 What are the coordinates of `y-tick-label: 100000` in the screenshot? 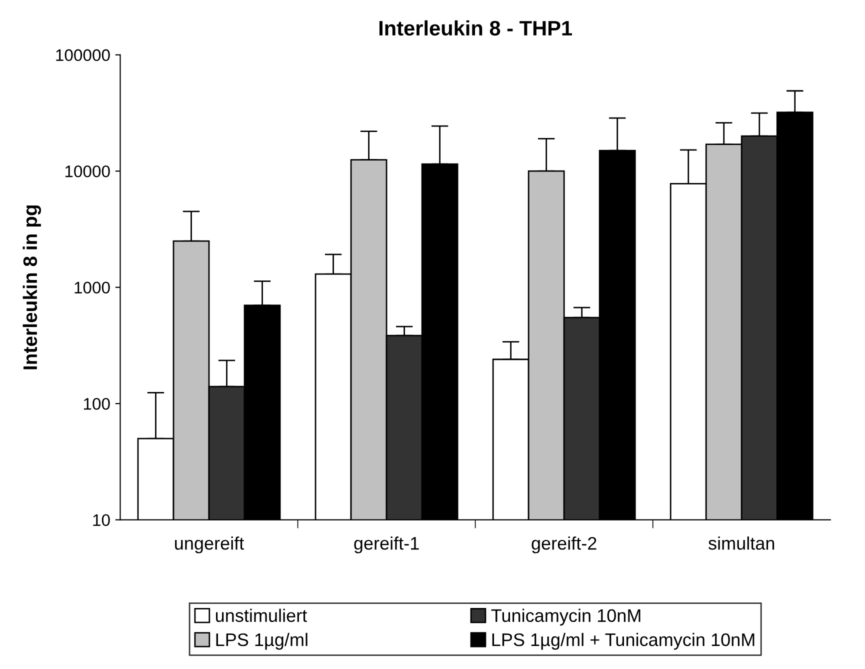 It's located at (83, 55).